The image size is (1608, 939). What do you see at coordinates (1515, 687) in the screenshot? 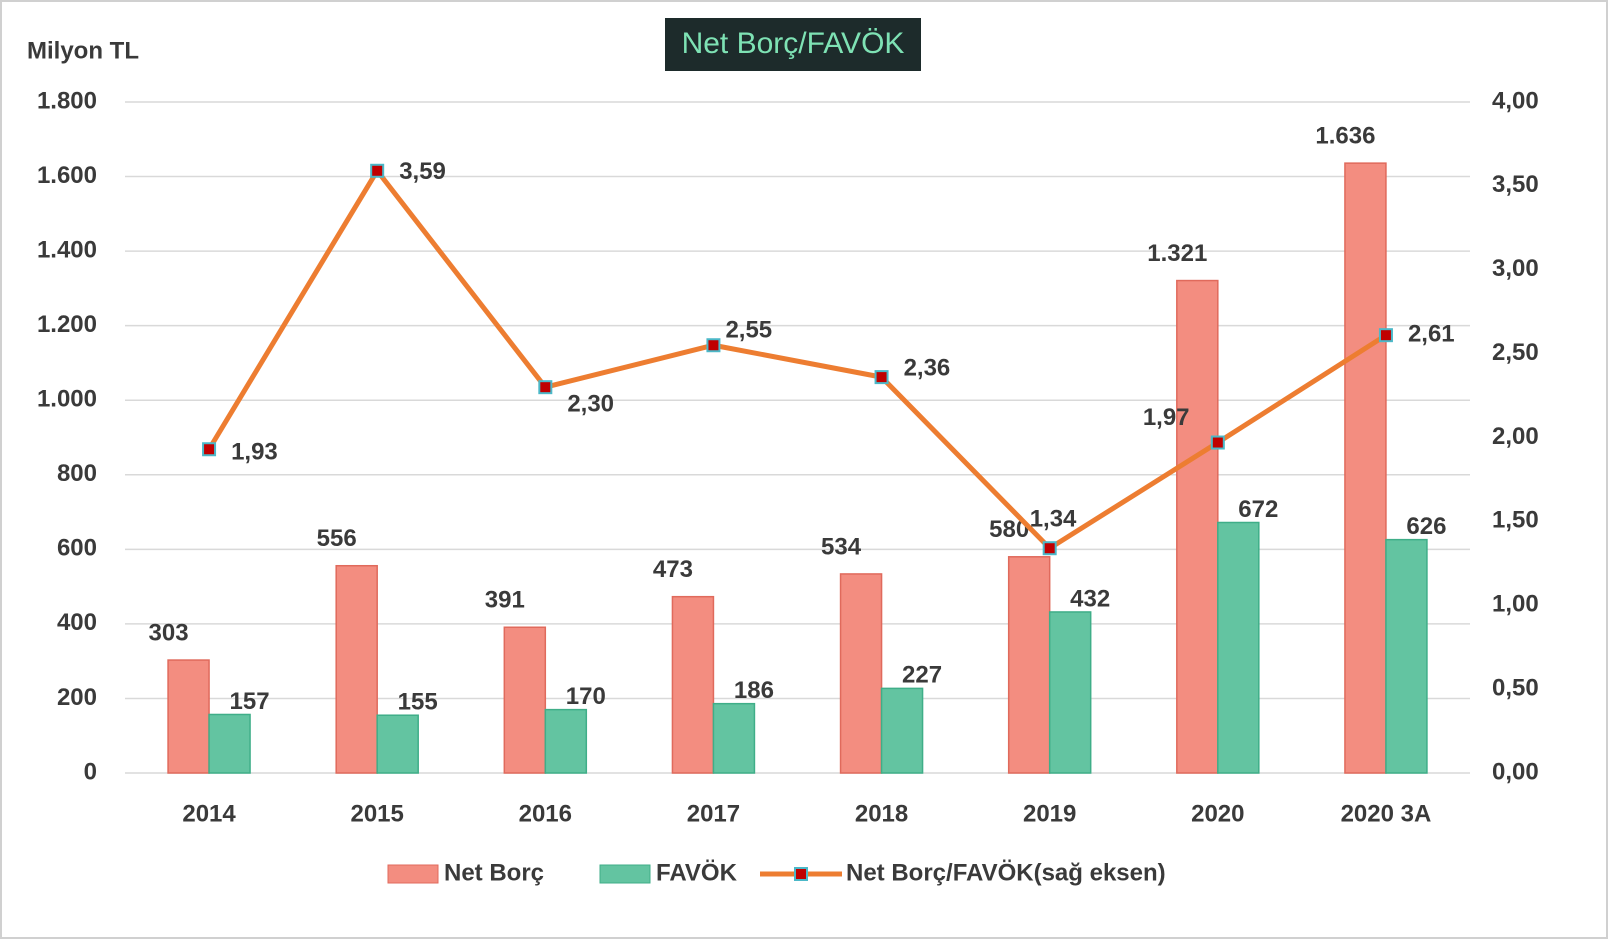
I see `y2-tick-label: 0,50` at bounding box center [1515, 687].